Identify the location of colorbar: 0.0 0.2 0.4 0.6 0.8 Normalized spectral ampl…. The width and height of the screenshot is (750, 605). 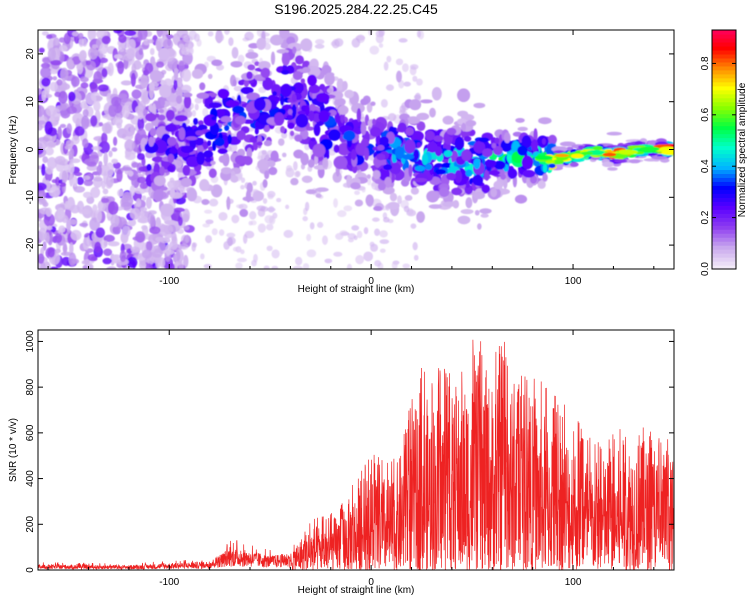
(724, 152).